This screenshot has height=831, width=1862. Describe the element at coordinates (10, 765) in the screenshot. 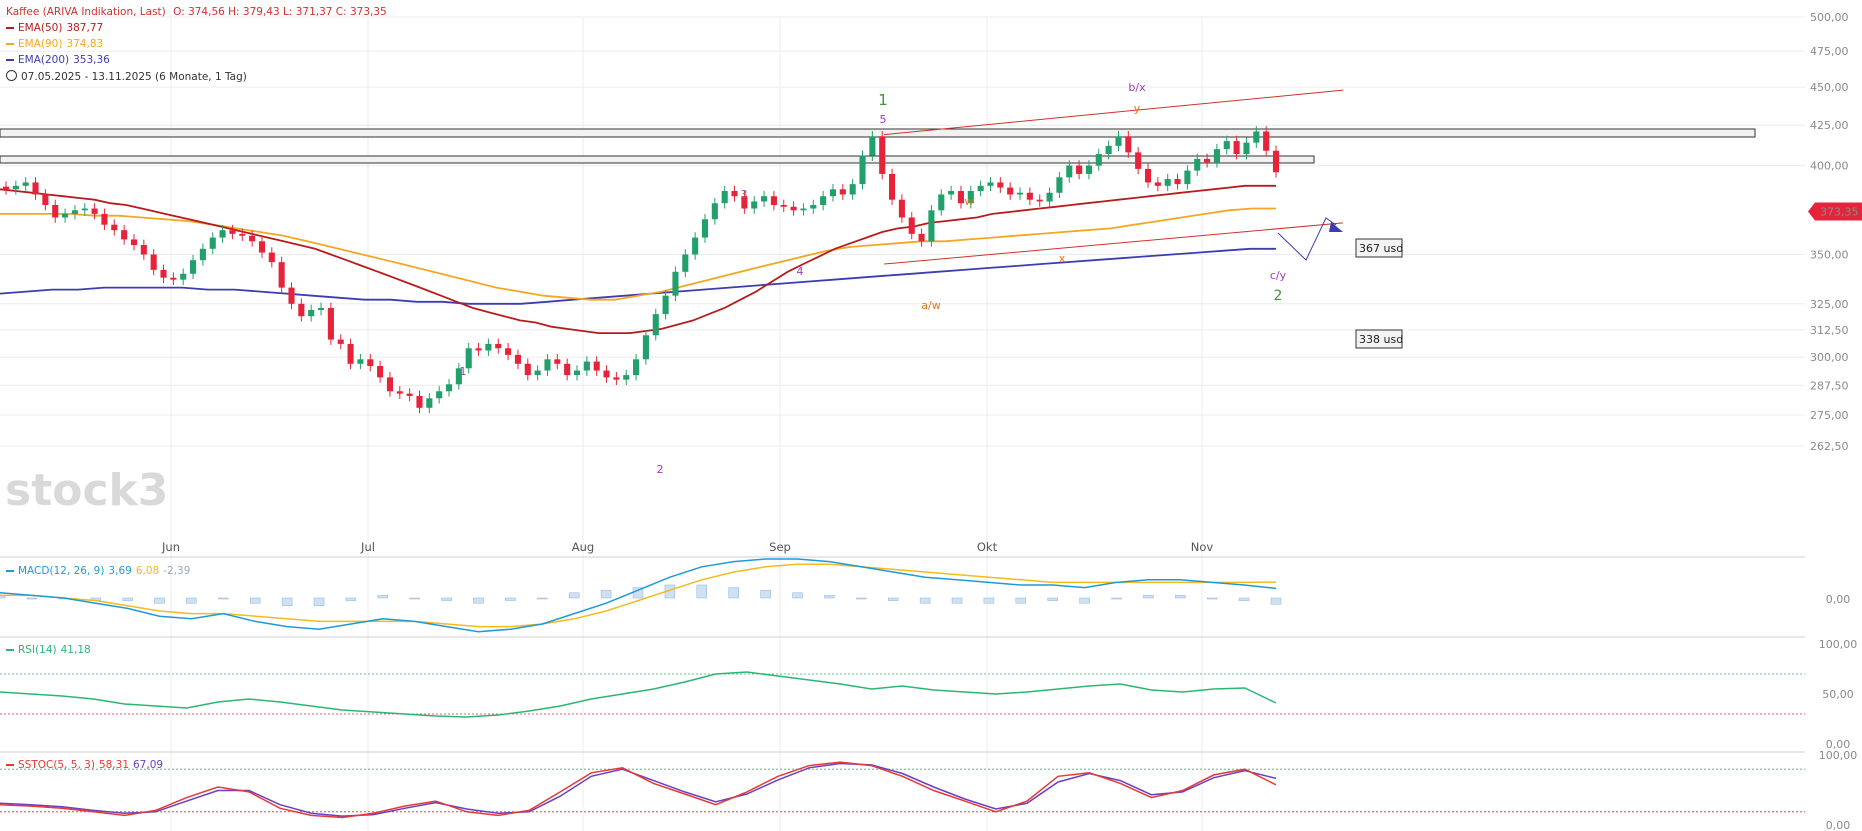

I see `stoch-swatch` at that location.